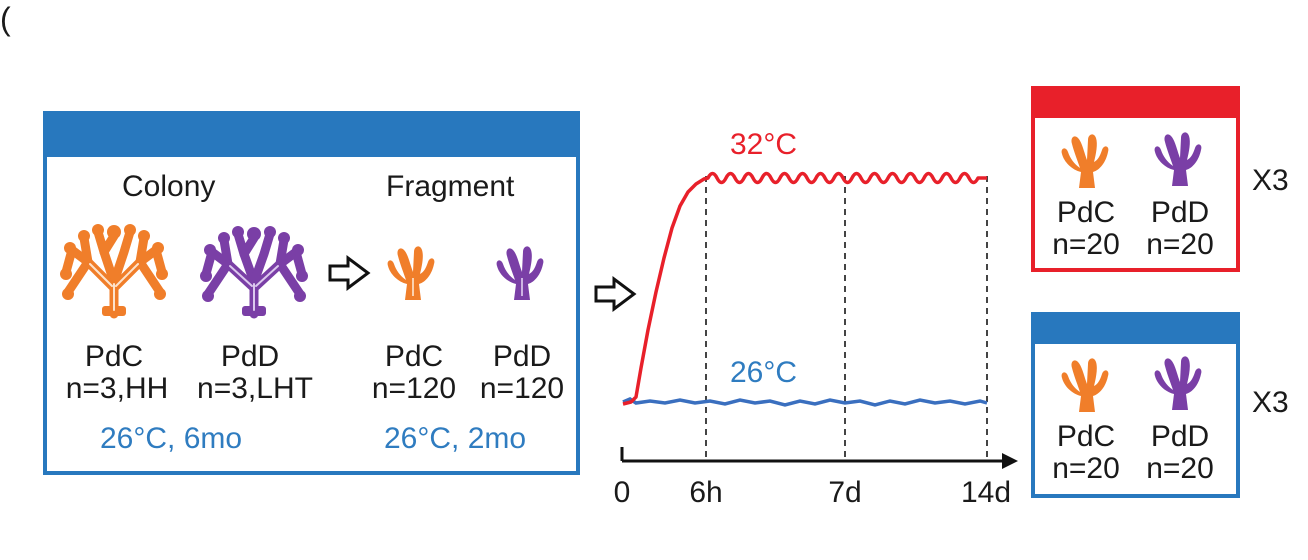 The height and width of the screenshot is (560, 1308). What do you see at coordinates (1135, 104) in the screenshot?
I see `hot-tank-header` at bounding box center [1135, 104].